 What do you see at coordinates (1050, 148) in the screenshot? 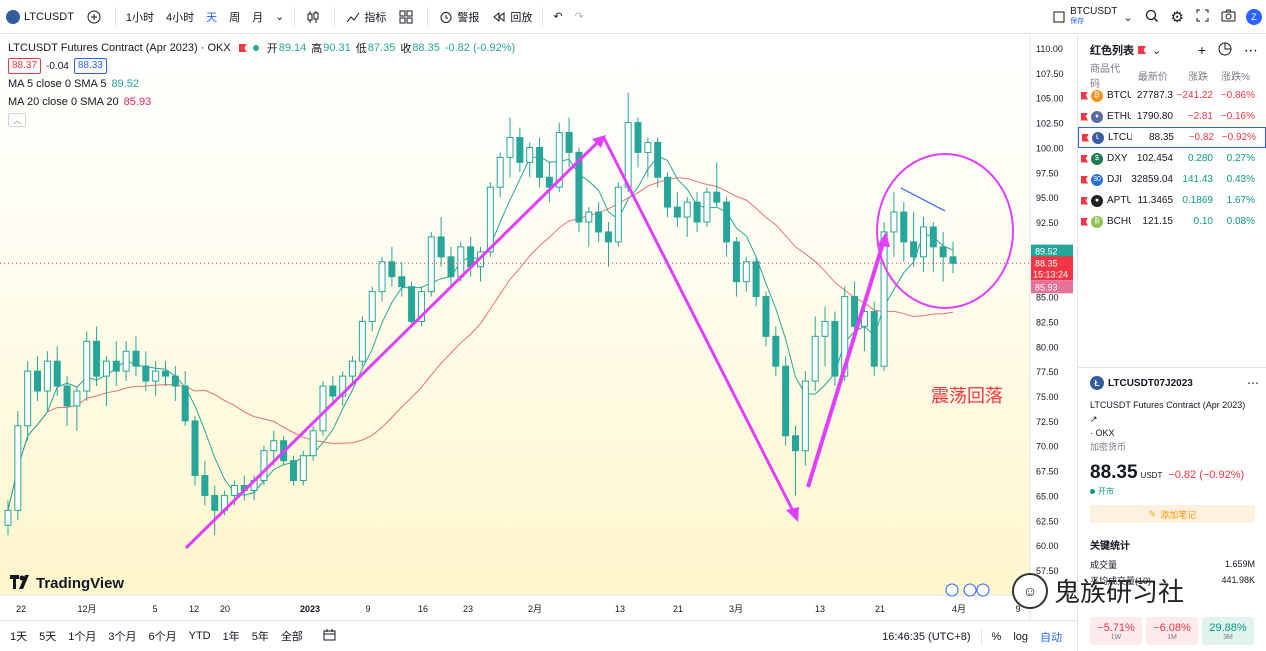
I see `price-tick-label: 100.00` at bounding box center [1050, 148].